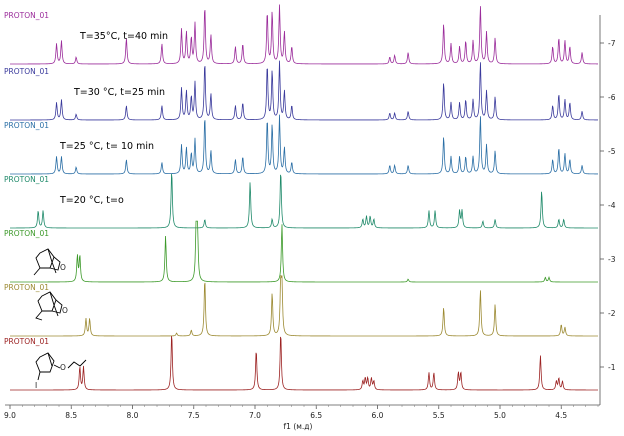  Describe the element at coordinates (133, 415) in the screenshot. I see `x-tick-label: 8.0` at that location.